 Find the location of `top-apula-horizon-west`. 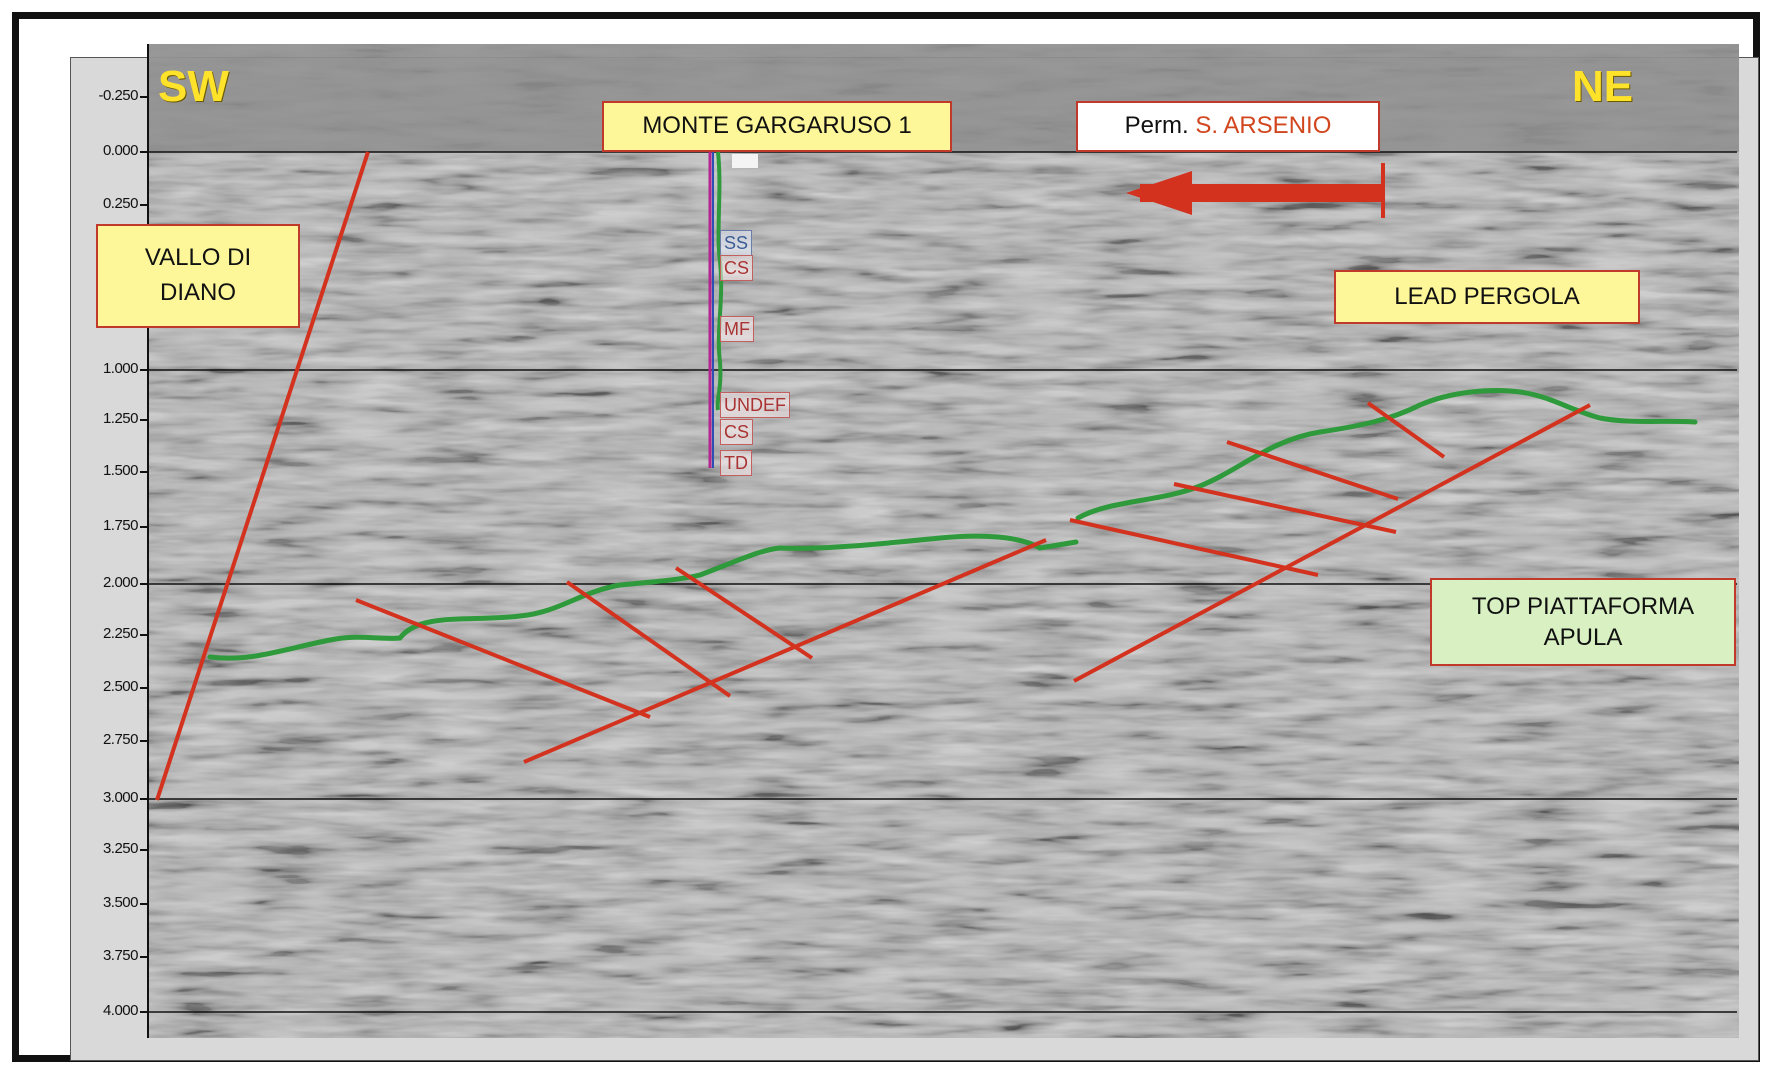

top-apula-horizon-west is located at coordinates (643, 597).